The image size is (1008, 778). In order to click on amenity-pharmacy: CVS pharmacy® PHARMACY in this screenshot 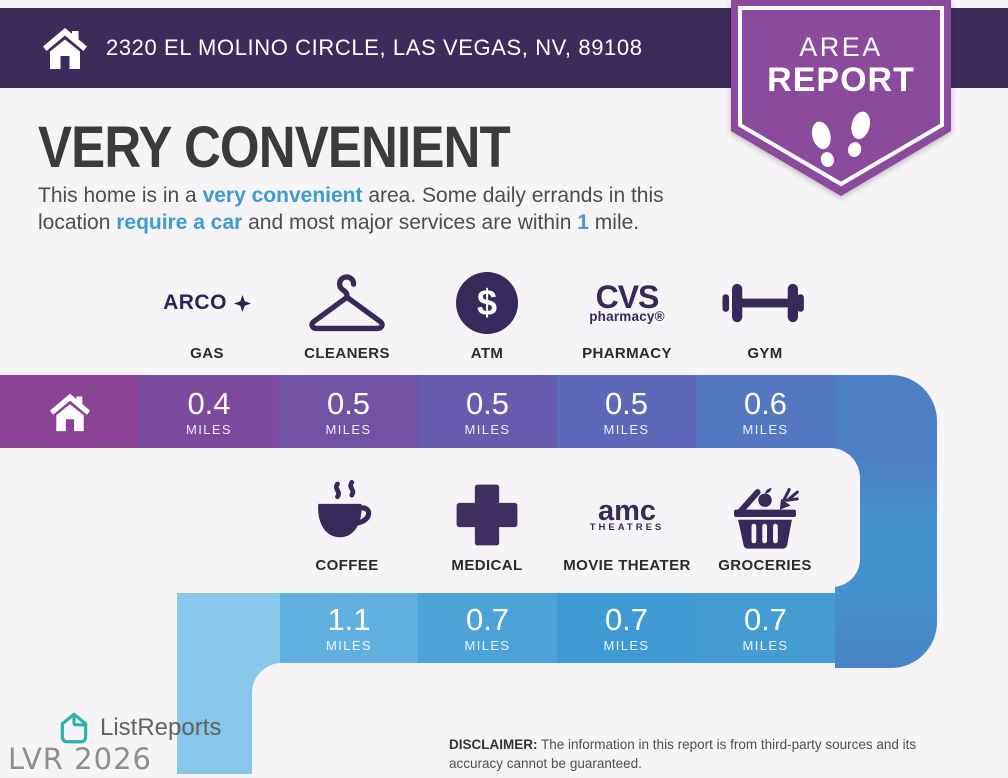, I will do `click(627, 314)`.